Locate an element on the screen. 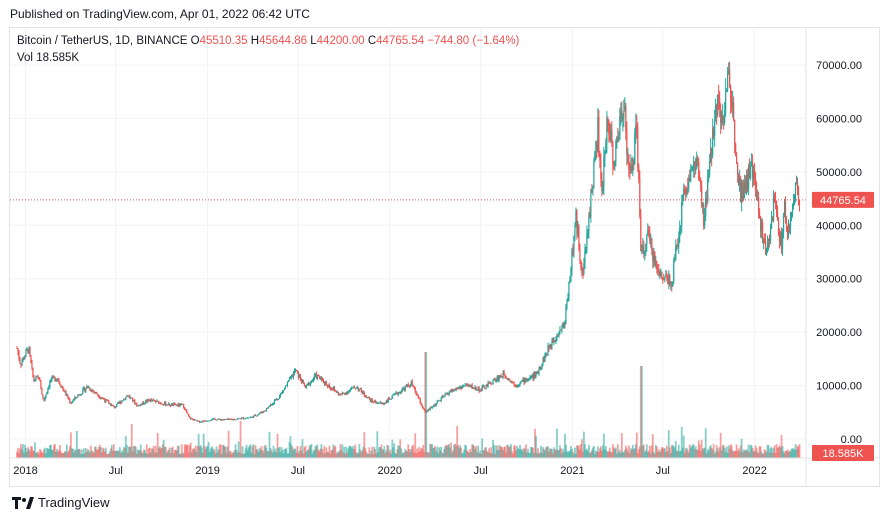  low-value: 44200.00 is located at coordinates (340, 41).